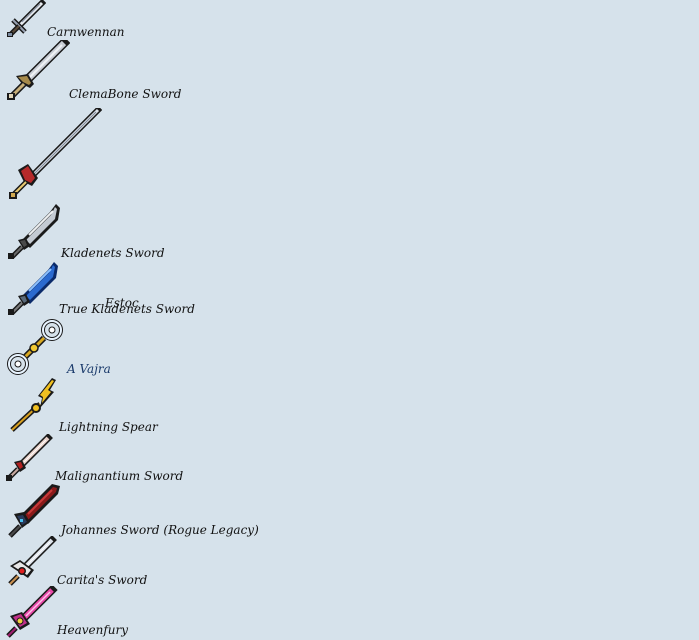 The height and width of the screenshot is (640, 699). Describe the element at coordinates (89, 369) in the screenshot. I see `weapon-label-vajra: A Vajra` at that location.